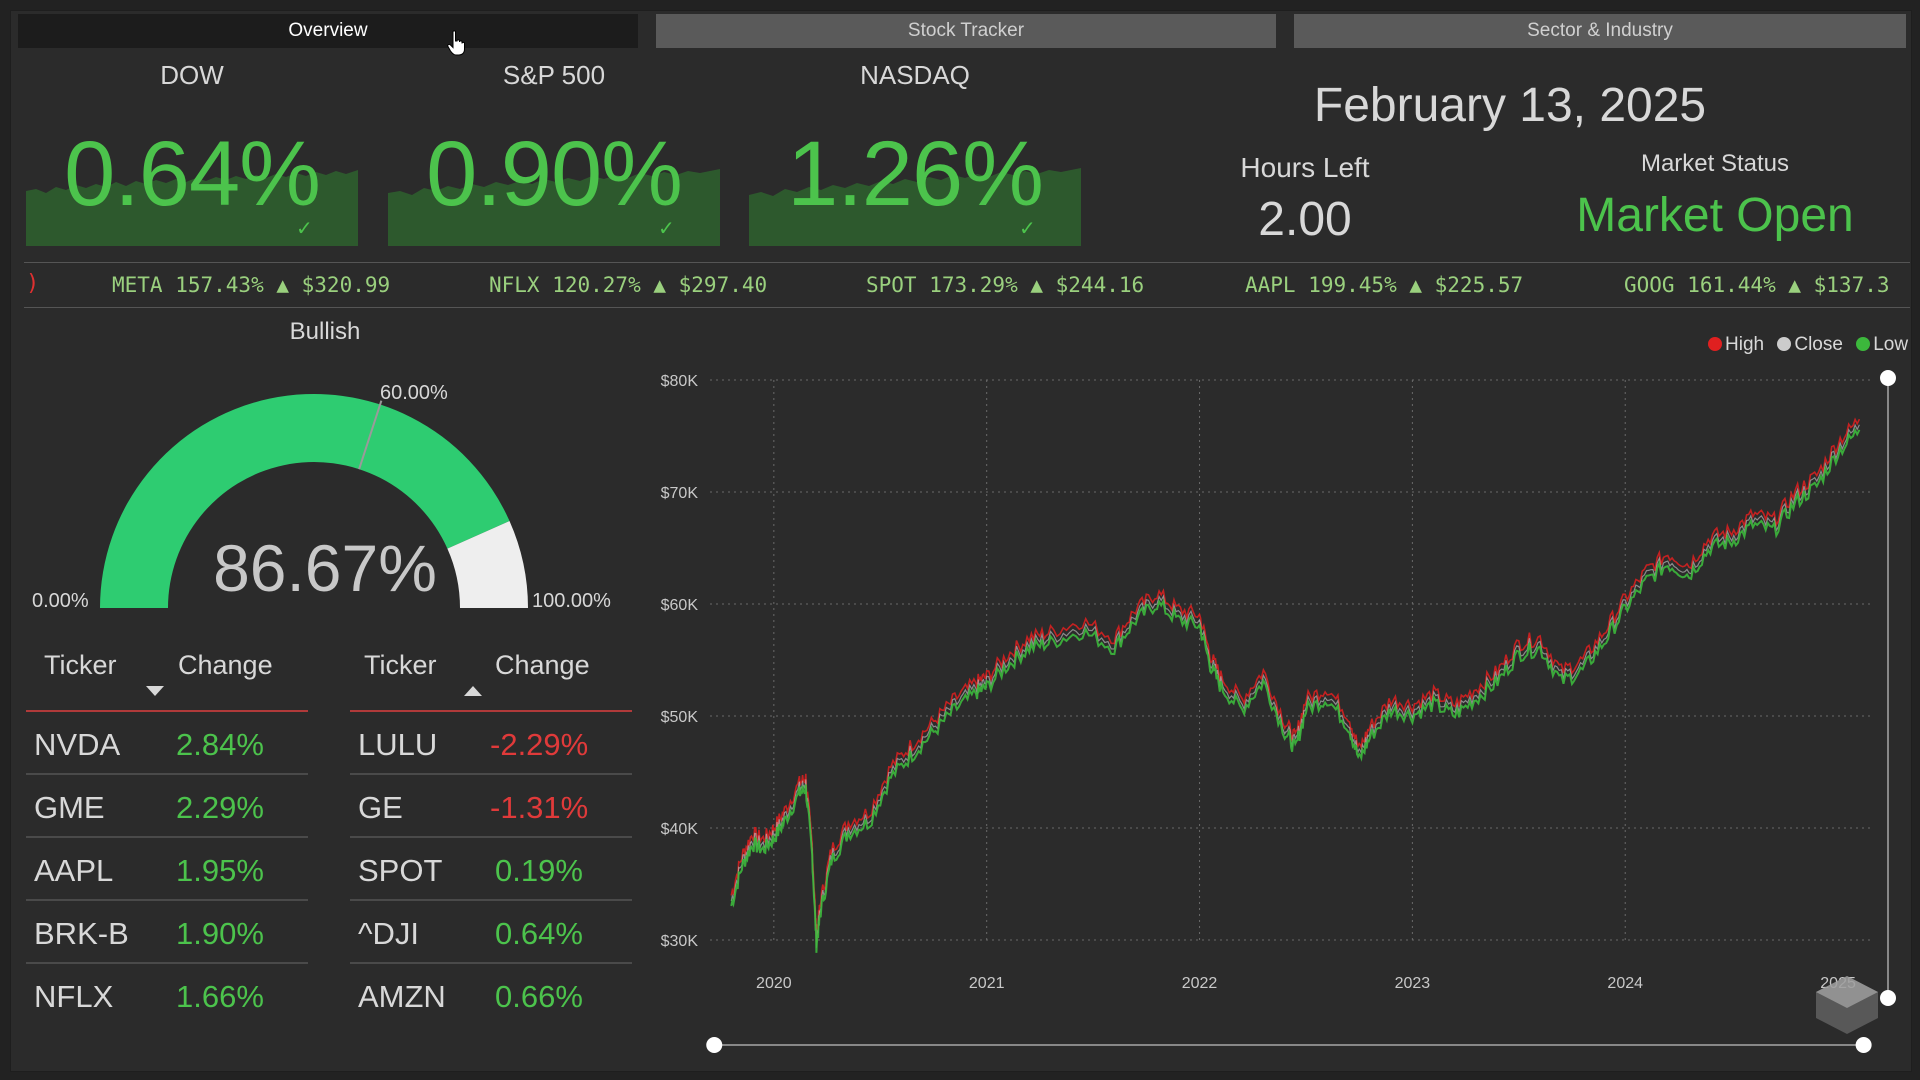 The height and width of the screenshot is (1080, 1920). What do you see at coordinates (539, 807) in the screenshot?
I see `row-change: -1.31%` at bounding box center [539, 807].